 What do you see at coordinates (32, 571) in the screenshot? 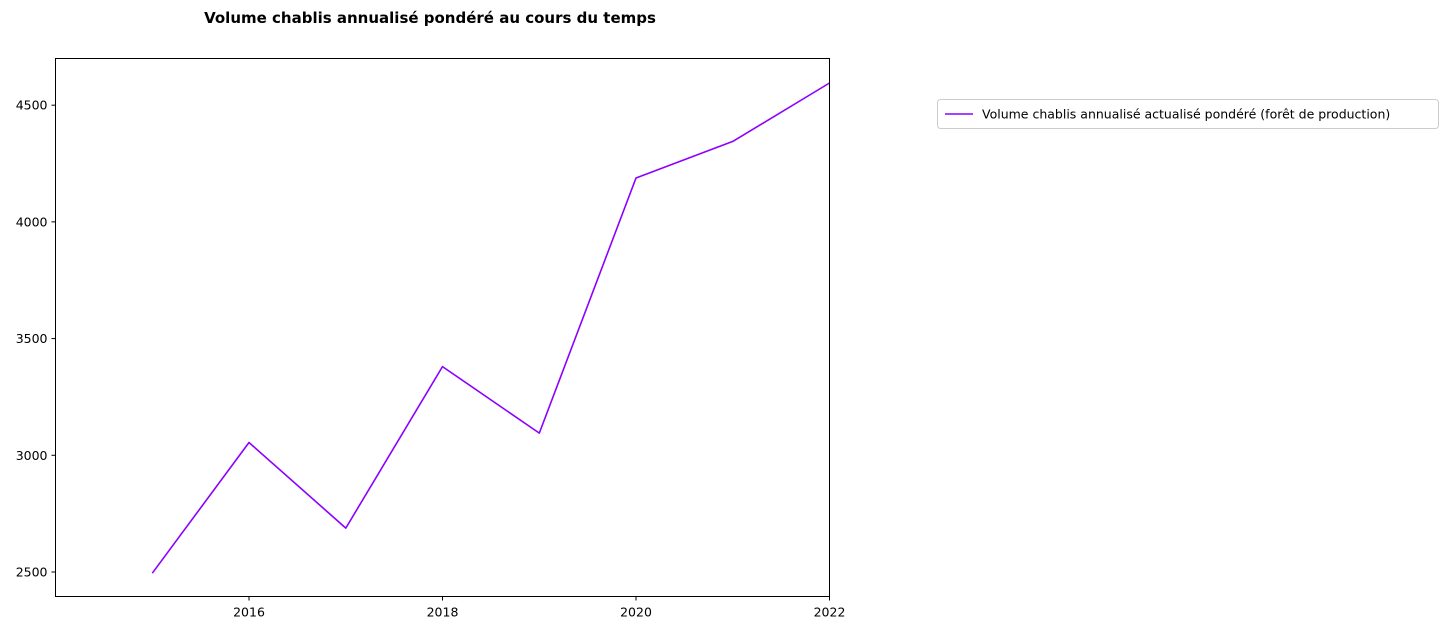
I see `y-tick-label: 2500` at bounding box center [32, 571].